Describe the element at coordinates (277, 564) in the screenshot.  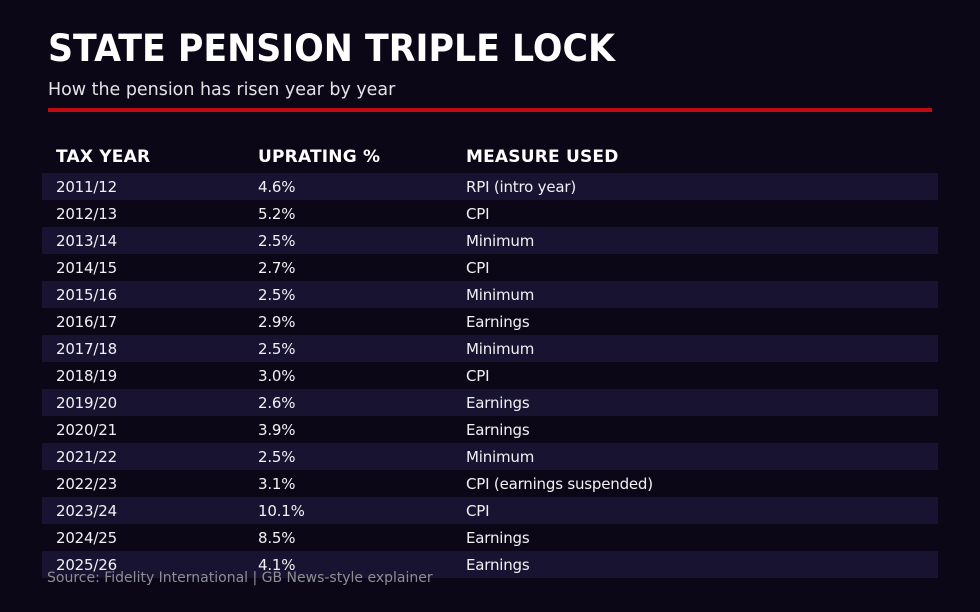
I see `cell-uprating: 4.1%` at that location.